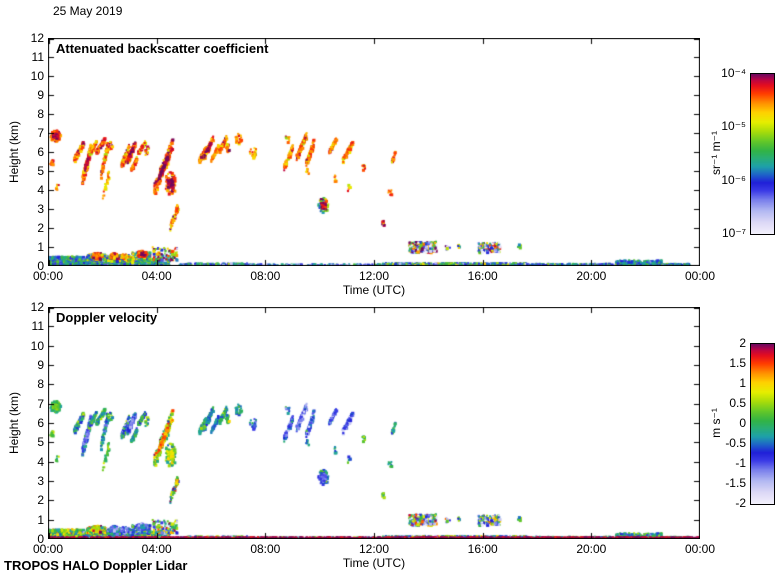  What do you see at coordinates (733, 126) in the screenshot?
I see `colorbar-tick-label: 10⁻⁵` at bounding box center [733, 126].